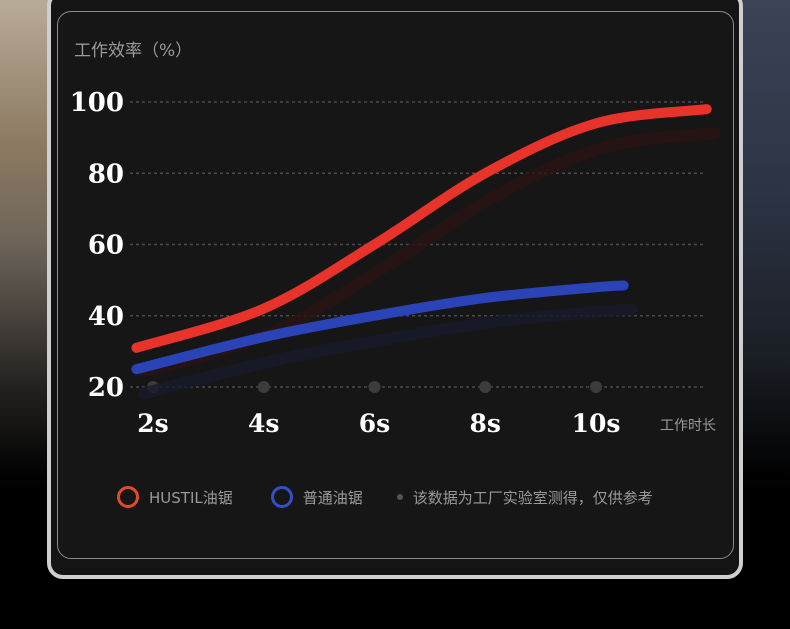 The image size is (790, 629). Describe the element at coordinates (485, 423) in the screenshot. I see `x-tick-label: 8s` at that location.